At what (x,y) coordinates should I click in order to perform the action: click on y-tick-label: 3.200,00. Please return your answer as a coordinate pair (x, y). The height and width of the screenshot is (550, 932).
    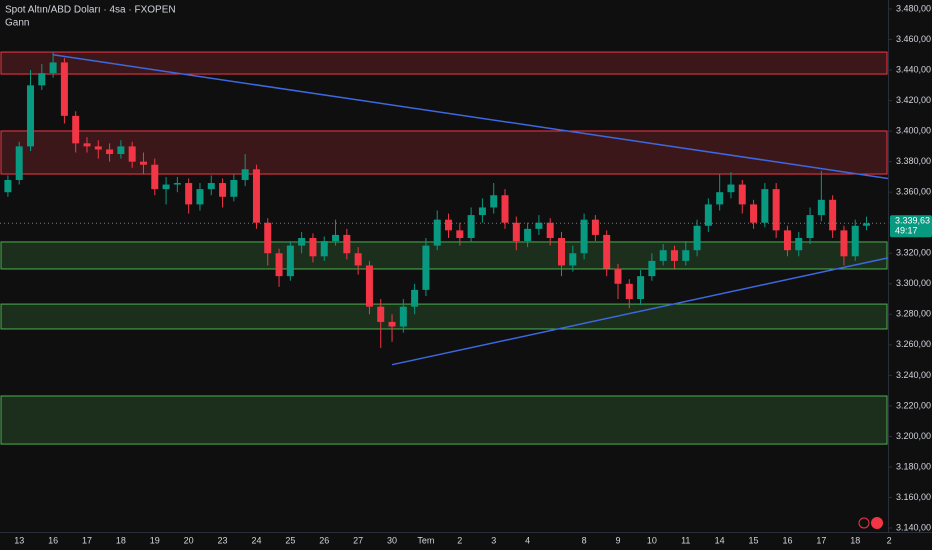
    Looking at the image, I should click on (913, 436).